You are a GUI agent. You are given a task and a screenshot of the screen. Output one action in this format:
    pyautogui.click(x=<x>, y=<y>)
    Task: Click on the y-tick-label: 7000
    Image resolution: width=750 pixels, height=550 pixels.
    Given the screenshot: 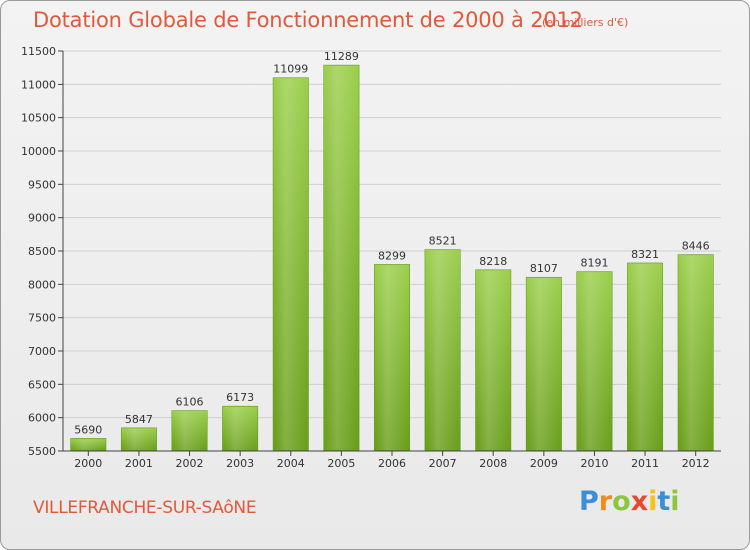 What is the action you would take?
    pyautogui.click(x=42, y=351)
    